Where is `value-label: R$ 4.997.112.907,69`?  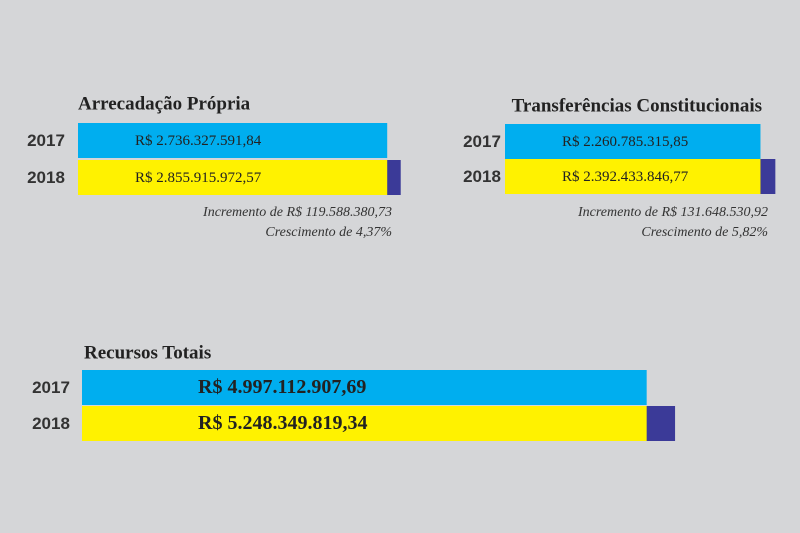
value-label: R$ 4.997.112.907,69 is located at coordinates (282, 387).